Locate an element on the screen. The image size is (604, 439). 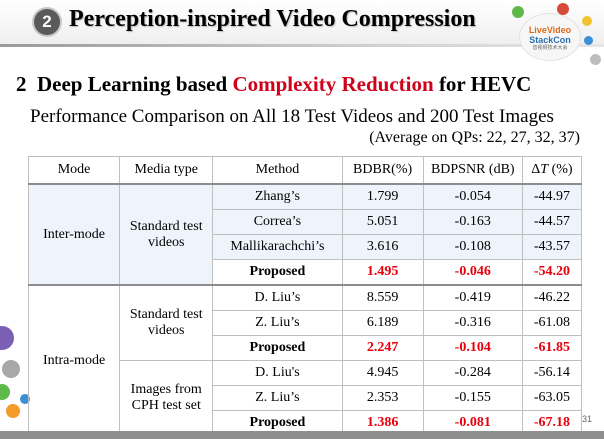
mode-cell-intra: Intra-mode is located at coordinates (74, 360).